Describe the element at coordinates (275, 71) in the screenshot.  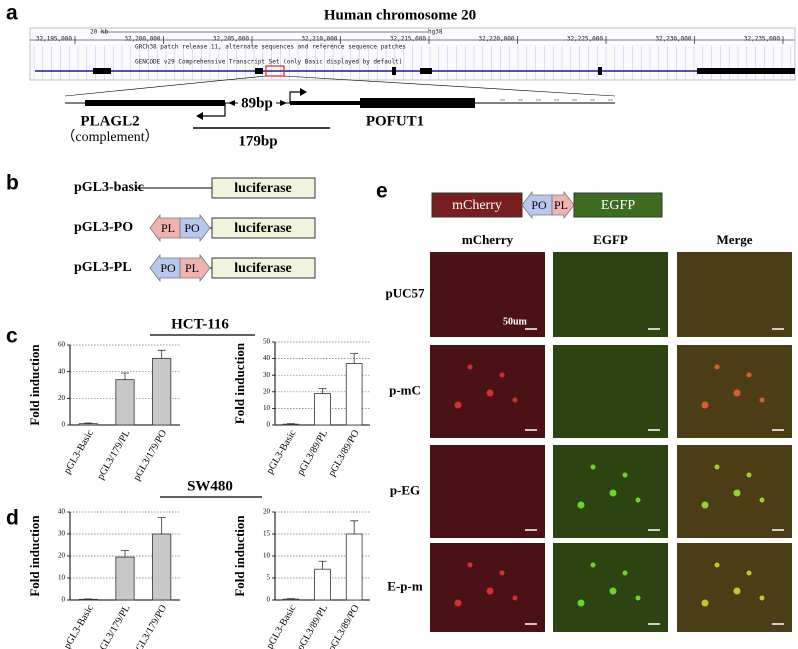
I see `zoom-box` at that location.